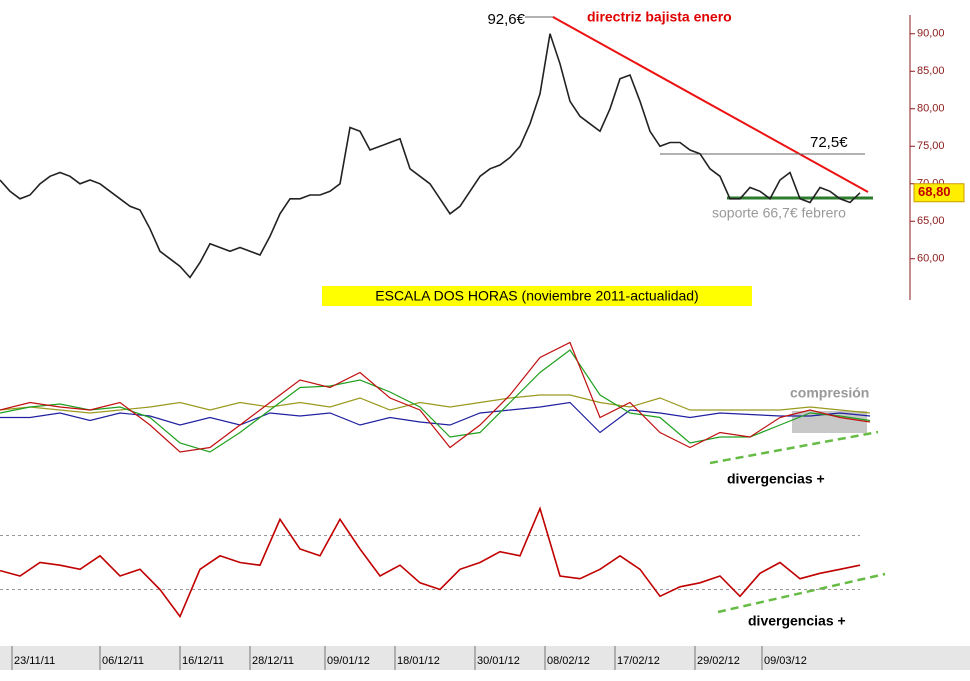  Describe the element at coordinates (710, 104) in the screenshot. I see `resistance-trendline` at that location.